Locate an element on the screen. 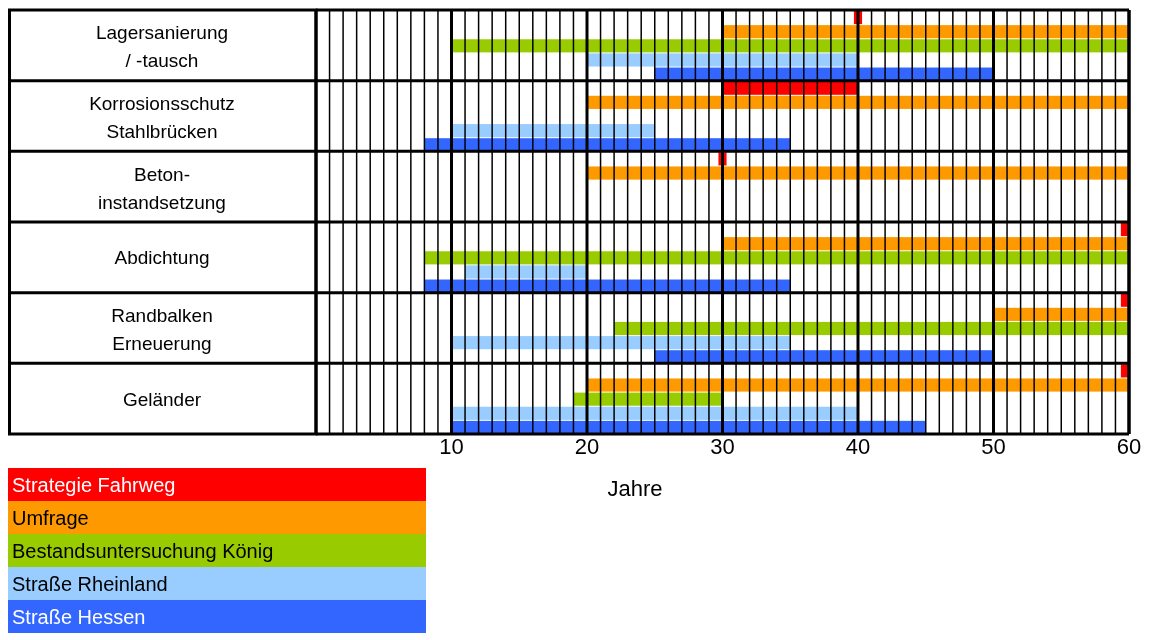 The width and height of the screenshot is (1151, 640). x-tick-label: 50 is located at coordinates (993, 446).